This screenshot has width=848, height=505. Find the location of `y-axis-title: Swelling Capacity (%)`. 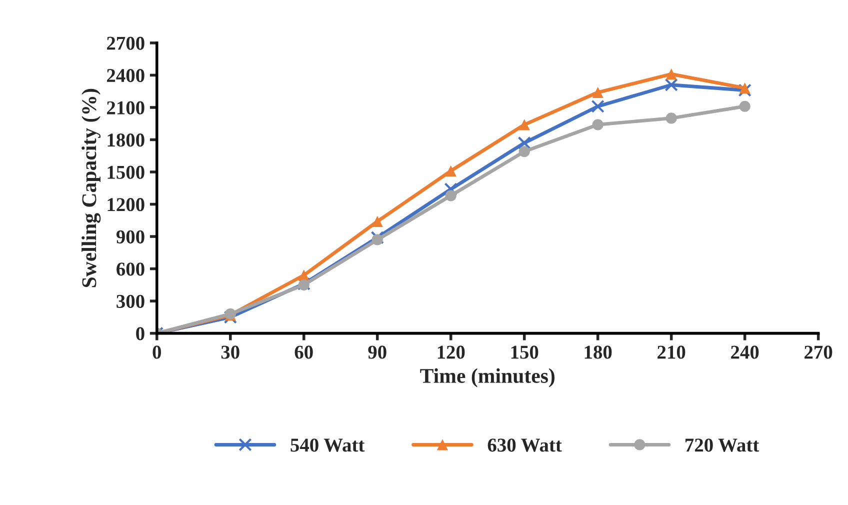

y-axis-title: Swelling Capacity (%) is located at coordinates (91, 188).